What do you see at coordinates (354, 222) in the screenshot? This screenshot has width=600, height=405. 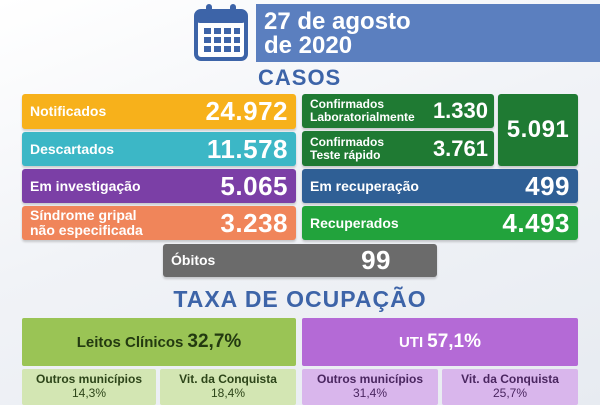 I see `recuperados-label: Recuperados` at bounding box center [354, 222].